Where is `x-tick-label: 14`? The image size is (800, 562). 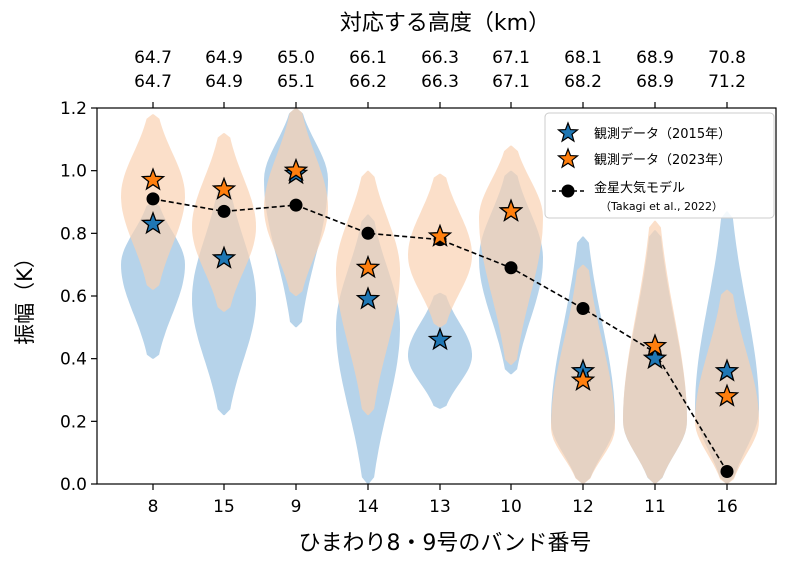 x-tick-label: 14 is located at coordinates (368, 507).